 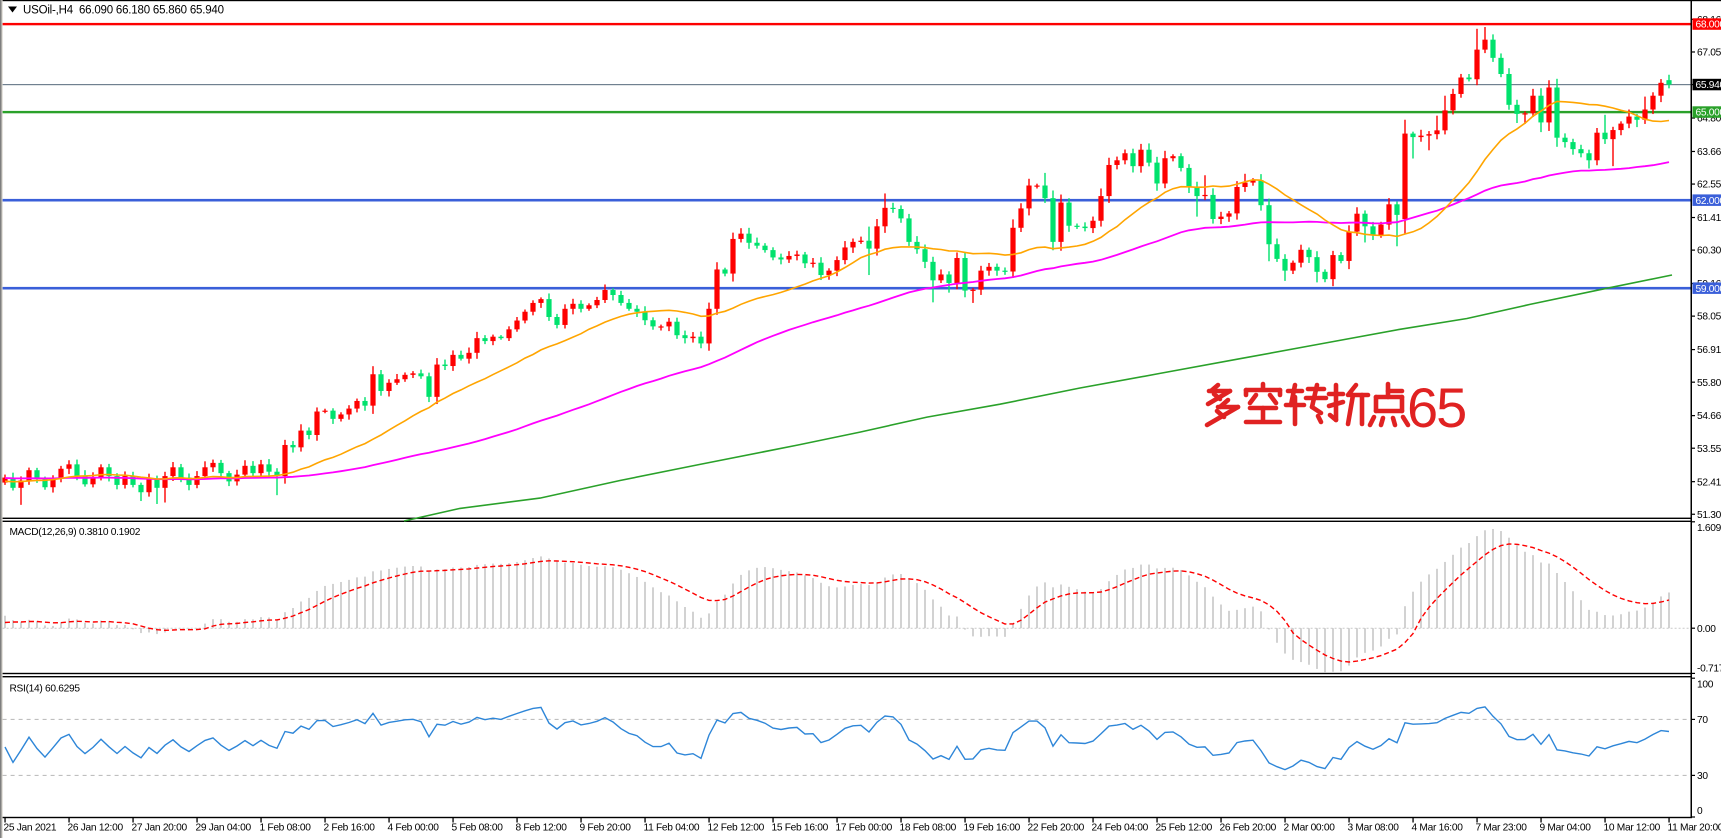 What do you see at coordinates (1502, 828) in the screenshot?
I see `svg-text: 7 Mar 23:00` at bounding box center [1502, 828].